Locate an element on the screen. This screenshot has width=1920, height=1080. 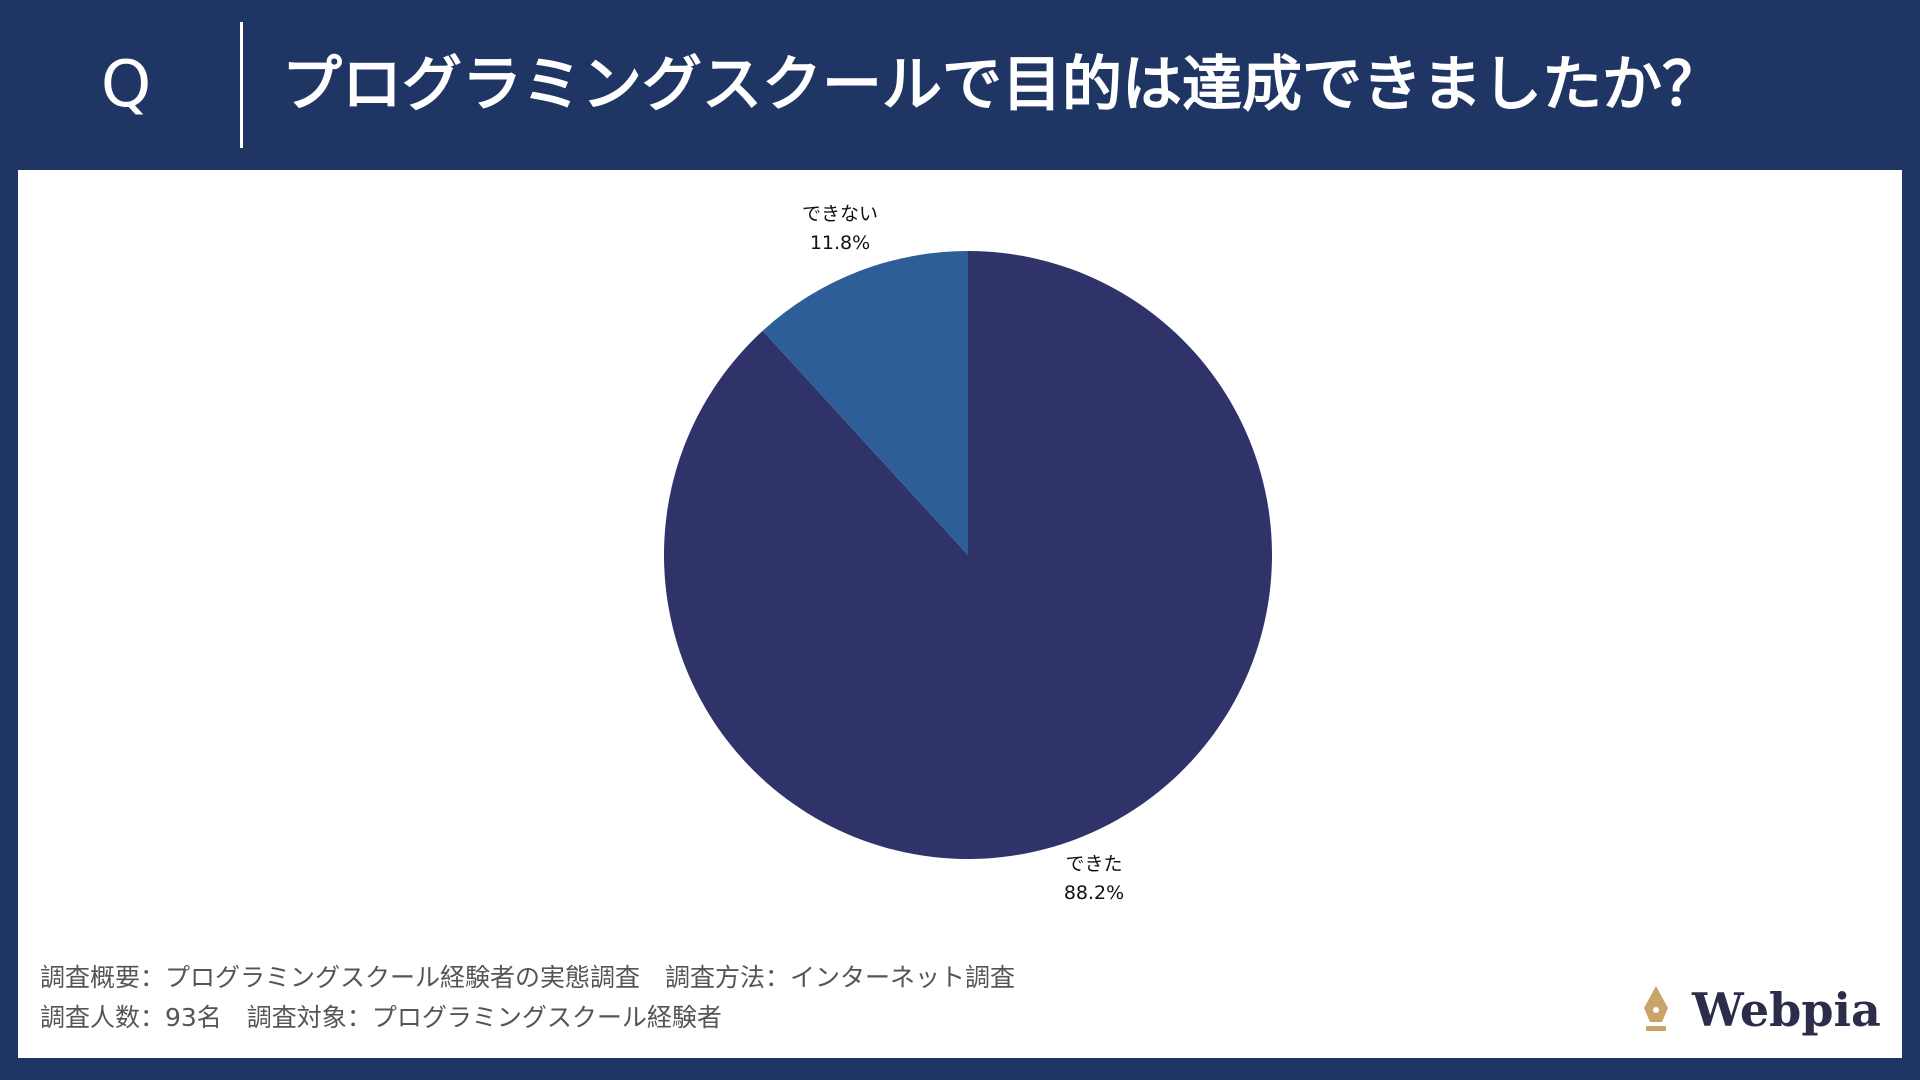
webpia-logo: Webpia is located at coordinates (1758, 1010).